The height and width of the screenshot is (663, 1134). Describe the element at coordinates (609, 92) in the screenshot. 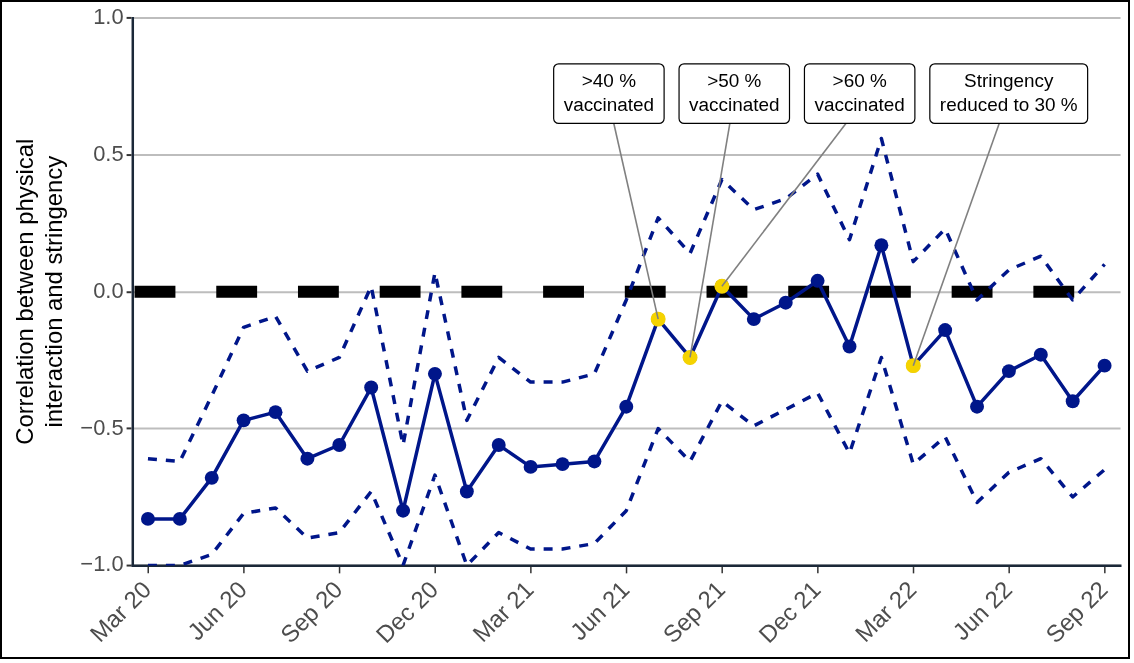

I see `annotation: >40 % vaccinated` at that location.